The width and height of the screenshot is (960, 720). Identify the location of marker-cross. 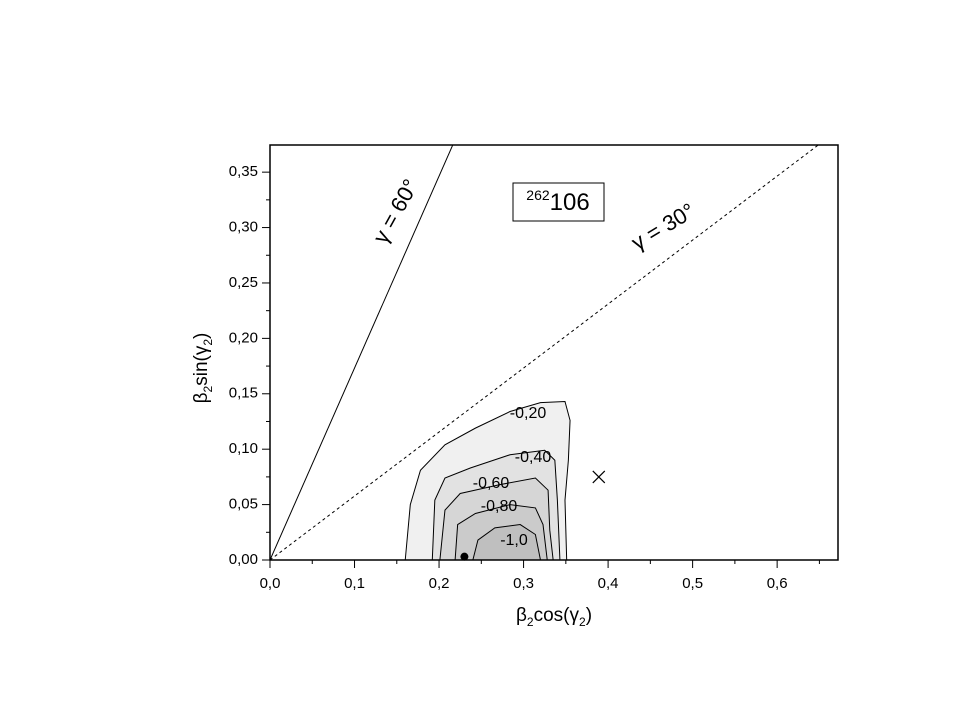
(599, 477).